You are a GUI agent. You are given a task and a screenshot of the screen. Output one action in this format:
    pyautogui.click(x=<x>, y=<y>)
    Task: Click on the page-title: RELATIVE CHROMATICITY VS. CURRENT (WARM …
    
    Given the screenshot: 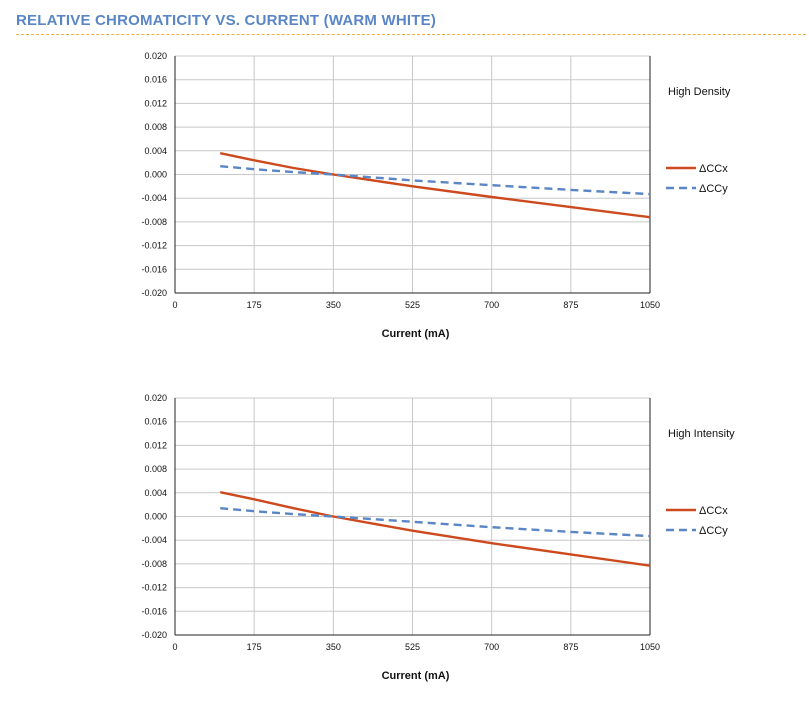 What is the action you would take?
    pyautogui.click(x=226, y=20)
    